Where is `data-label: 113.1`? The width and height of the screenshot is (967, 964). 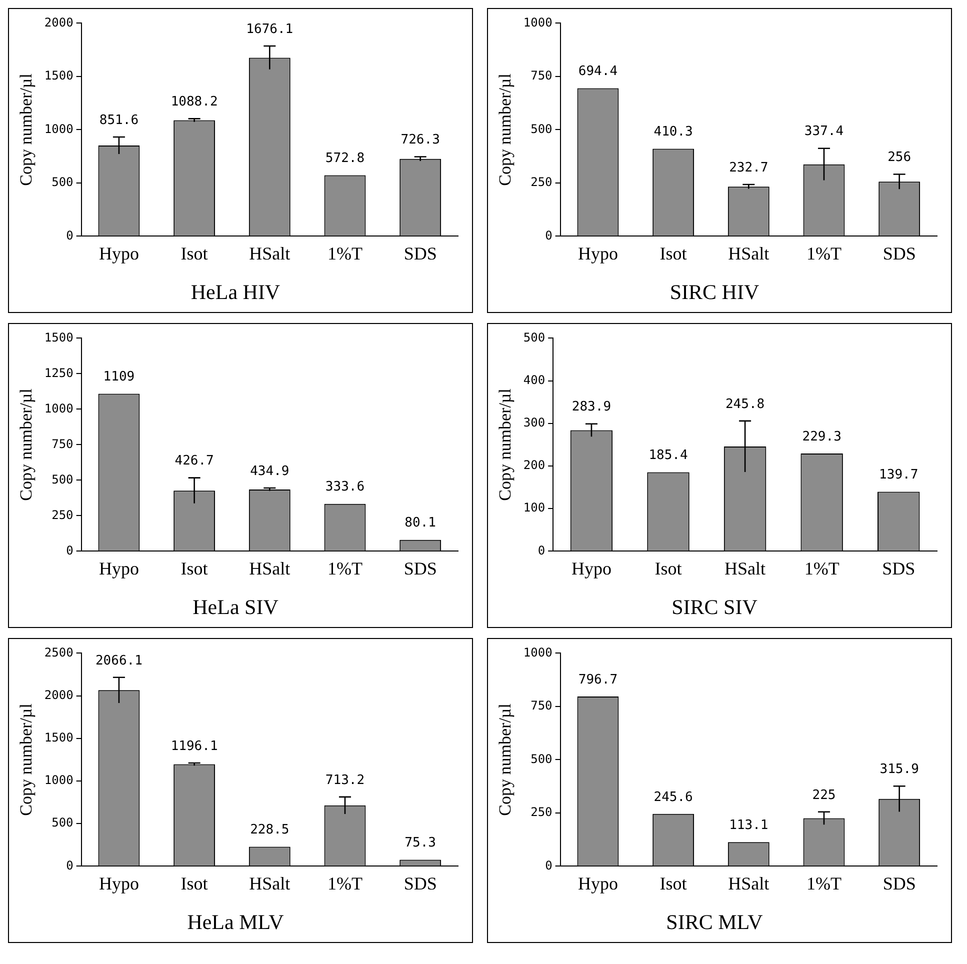 data-label: 113.1 is located at coordinates (748, 825).